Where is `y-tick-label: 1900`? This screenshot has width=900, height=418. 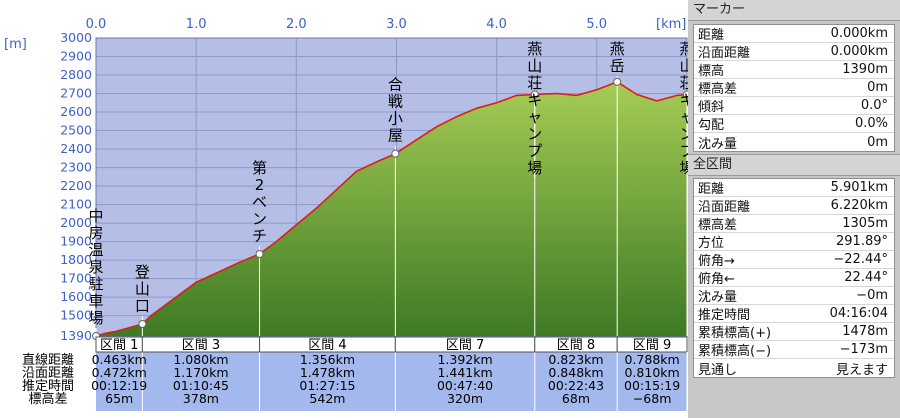 y-tick-label: 1900 is located at coordinates (76, 241).